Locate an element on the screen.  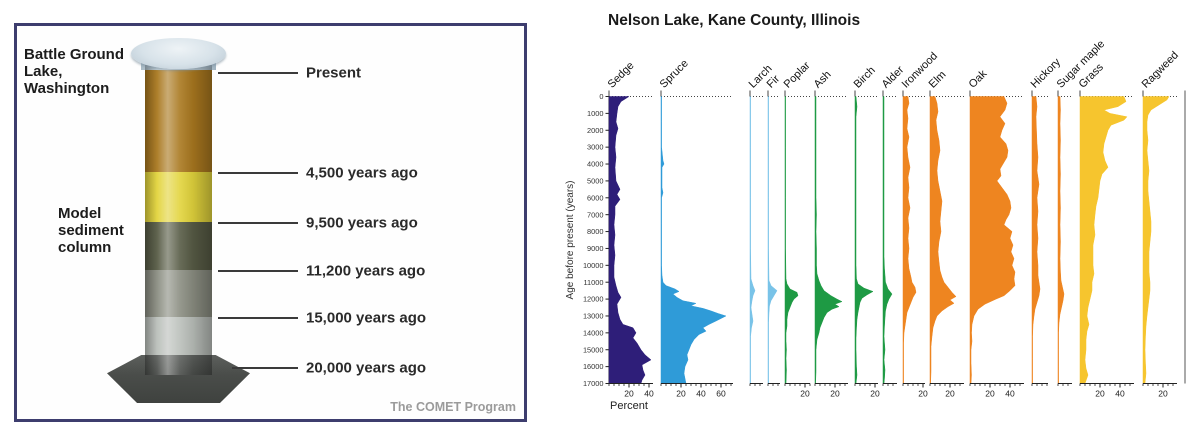
marker-label-1: 4,500 years ago is located at coordinates (362, 173).